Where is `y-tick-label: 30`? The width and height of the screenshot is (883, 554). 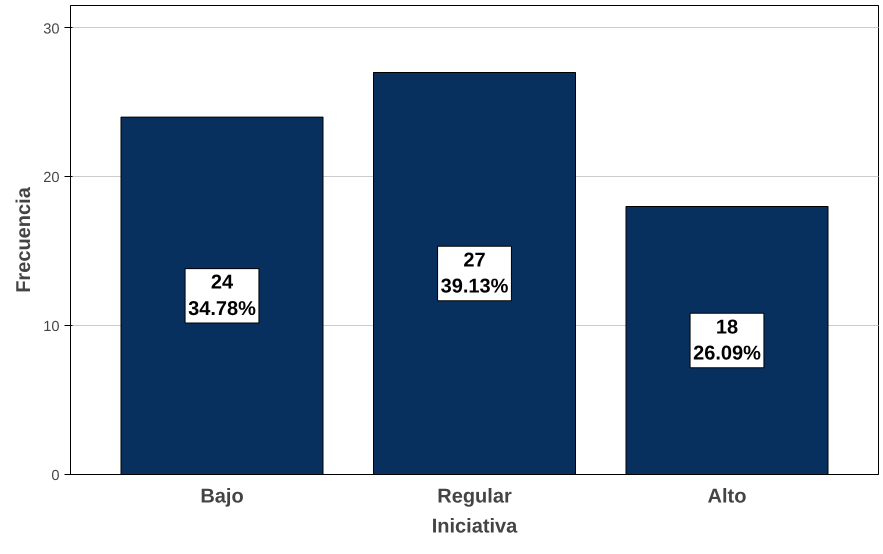 y-tick-label: 30 is located at coordinates (51, 29).